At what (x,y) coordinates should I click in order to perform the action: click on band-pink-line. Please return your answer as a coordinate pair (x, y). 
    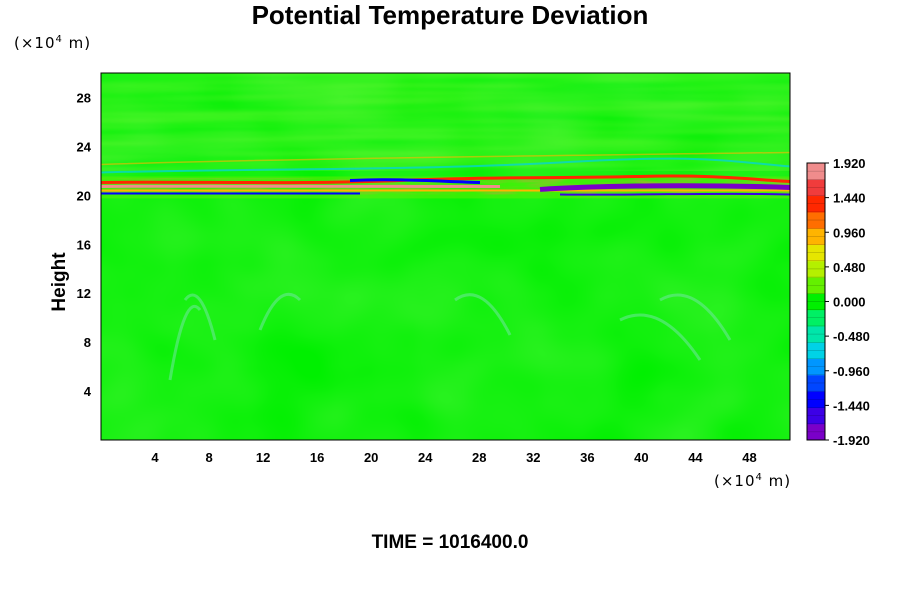
    Looking at the image, I should click on (301, 186).